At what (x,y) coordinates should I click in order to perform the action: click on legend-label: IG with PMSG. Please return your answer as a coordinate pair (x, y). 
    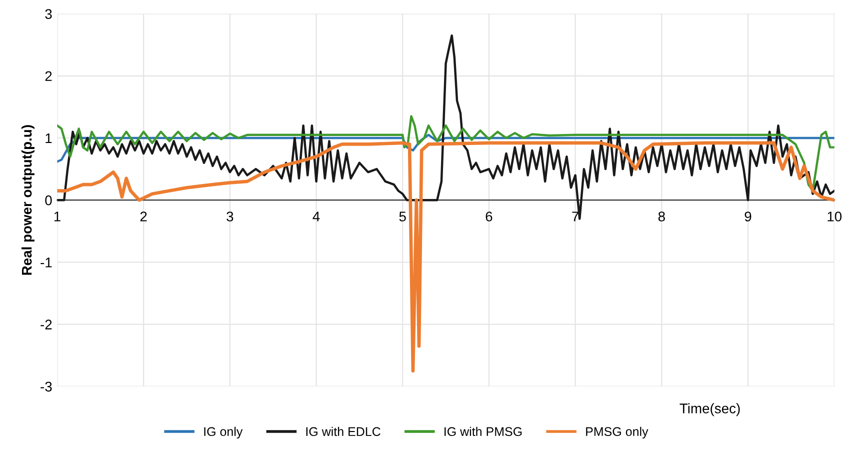
    Looking at the image, I should click on (483, 431).